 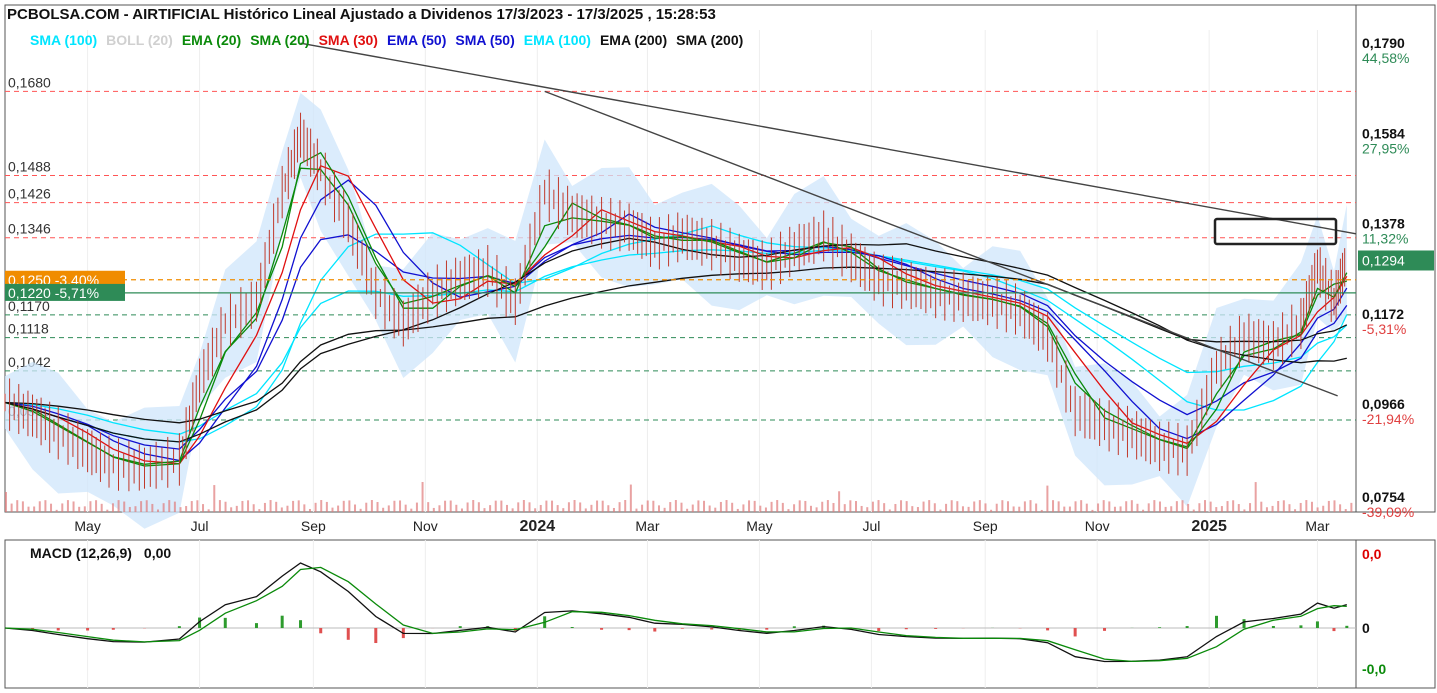 I want to click on macd-signal-line, so click(x=675, y=614).